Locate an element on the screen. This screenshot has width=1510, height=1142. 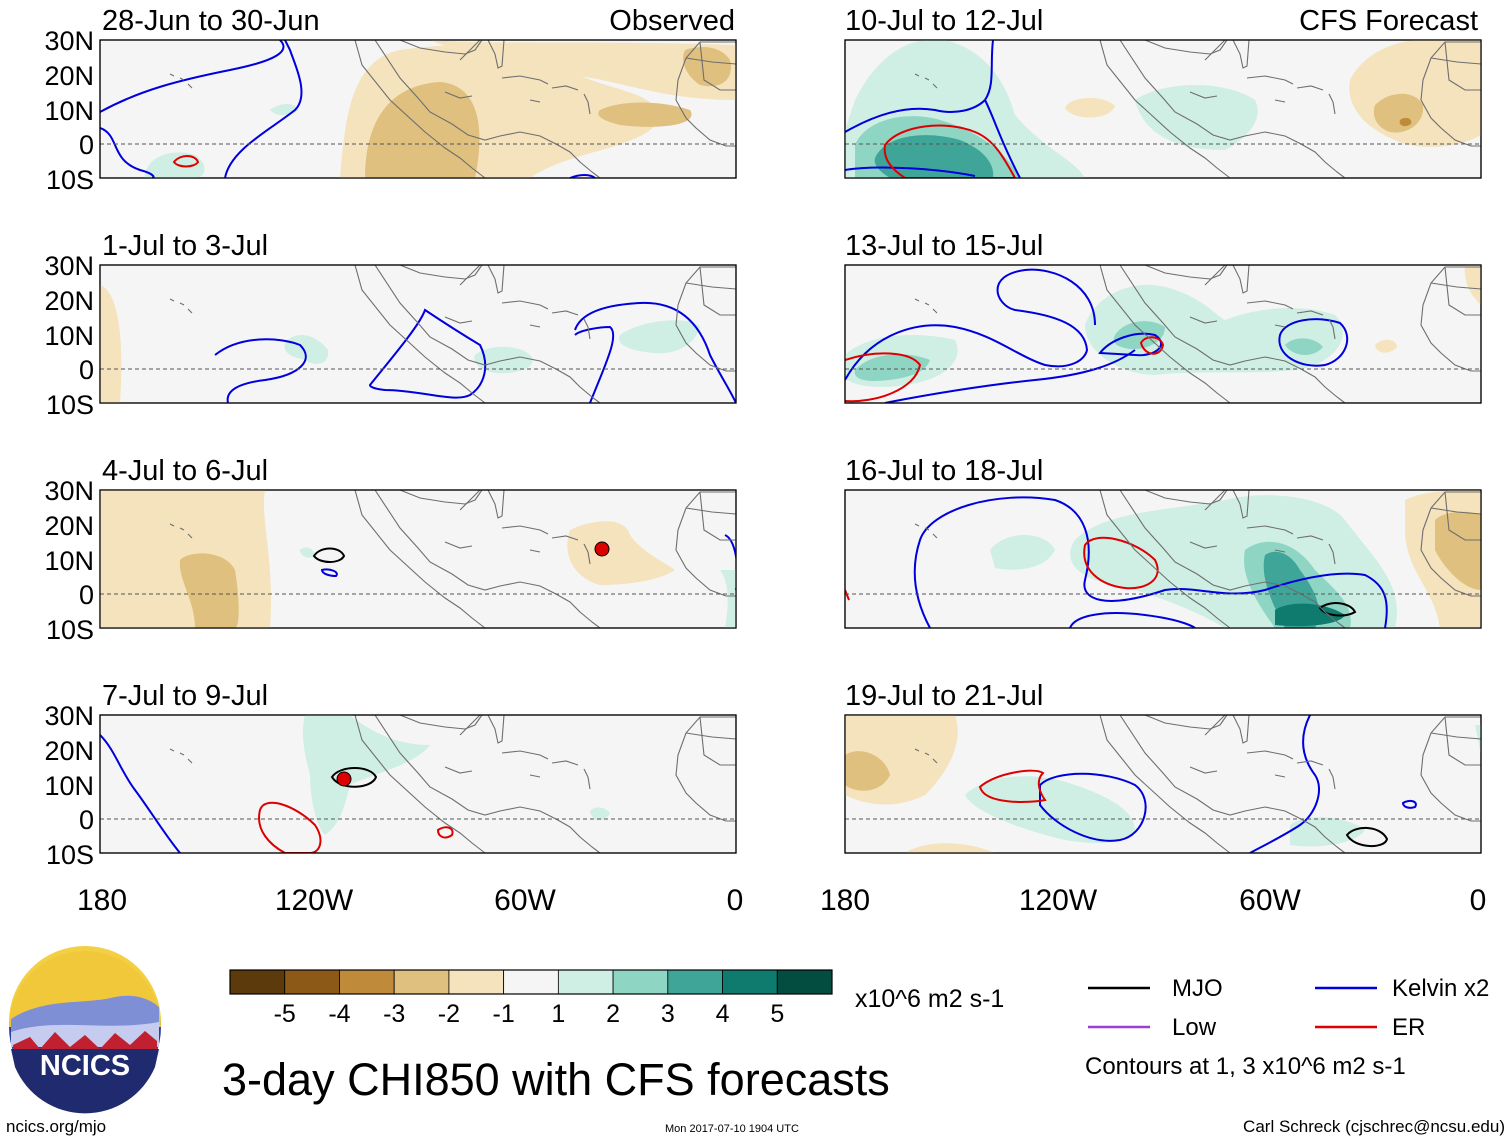
legend-label: ER is located at coordinates (1408, 1027).